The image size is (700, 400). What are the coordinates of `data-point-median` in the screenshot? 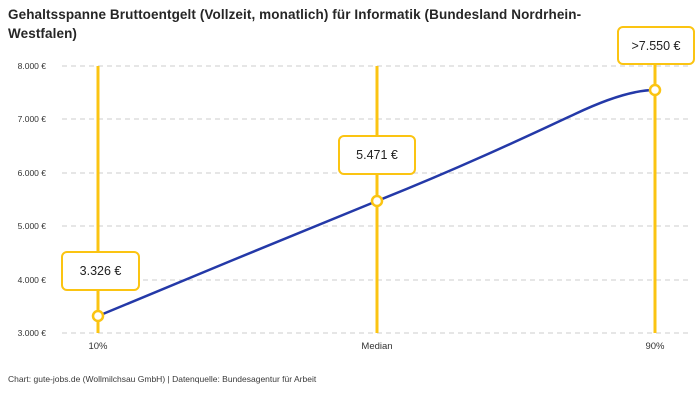 It's located at (377, 201).